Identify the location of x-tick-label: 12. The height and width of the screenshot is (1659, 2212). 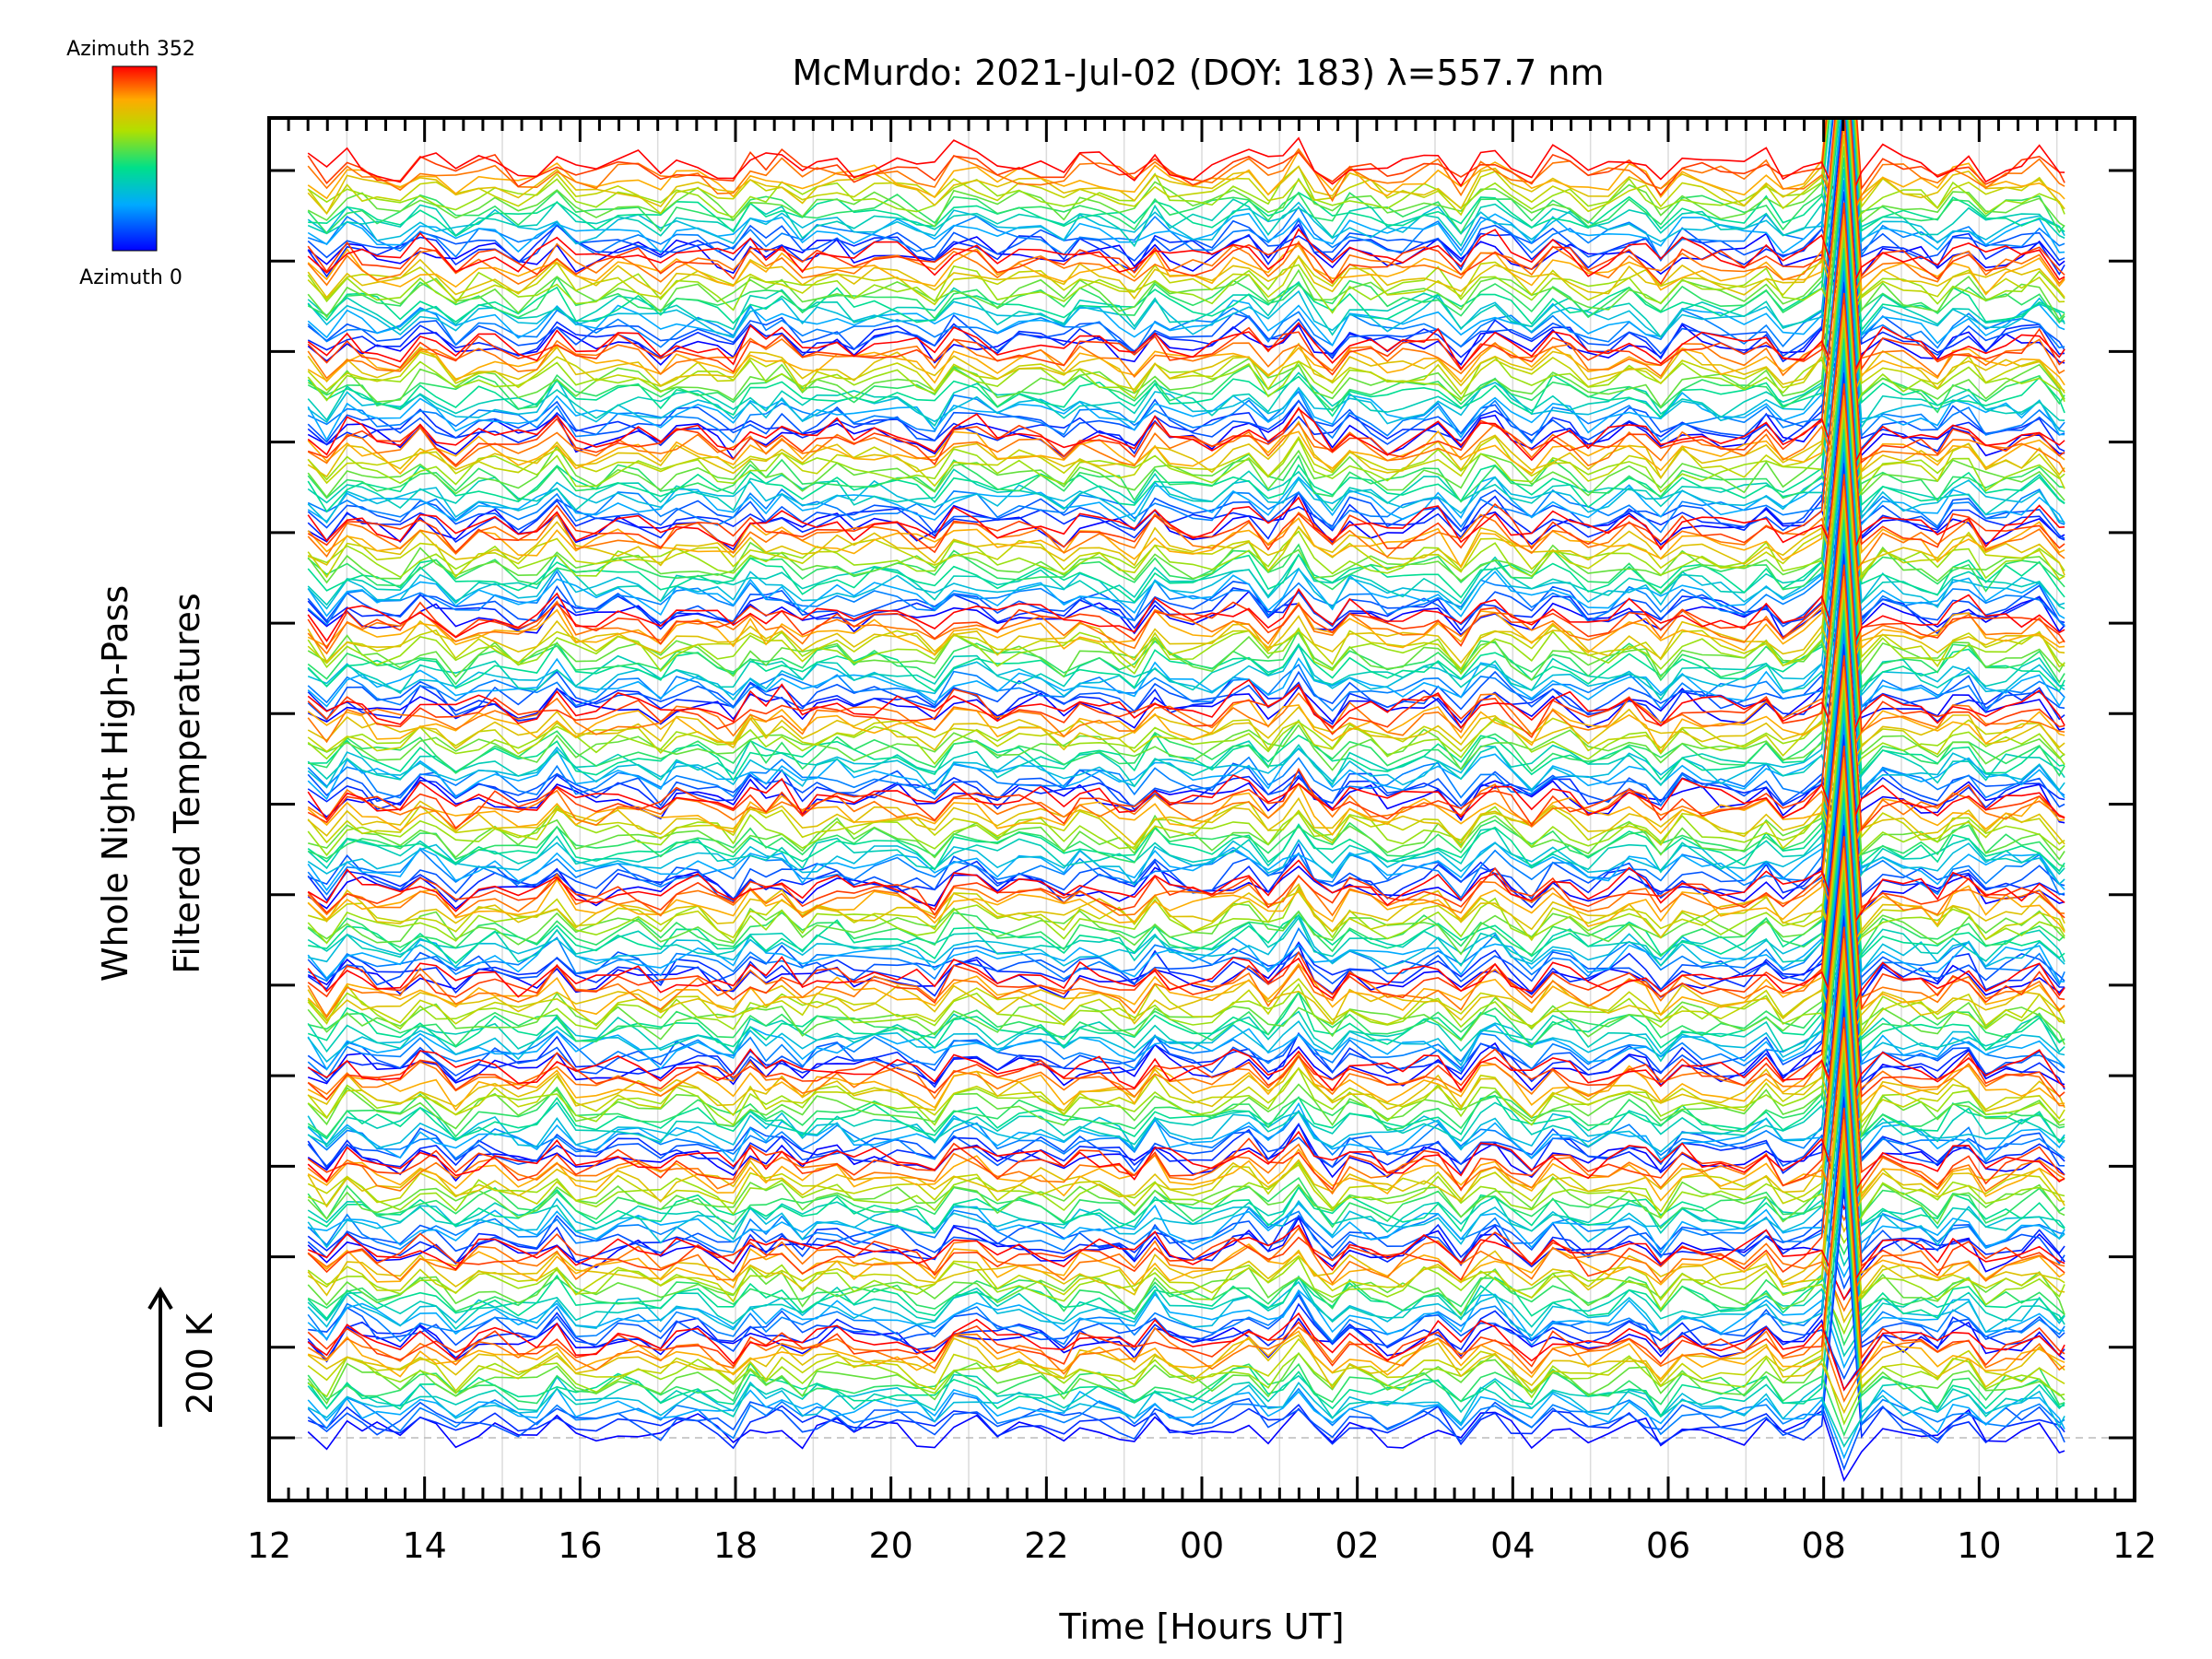
(269, 1545).